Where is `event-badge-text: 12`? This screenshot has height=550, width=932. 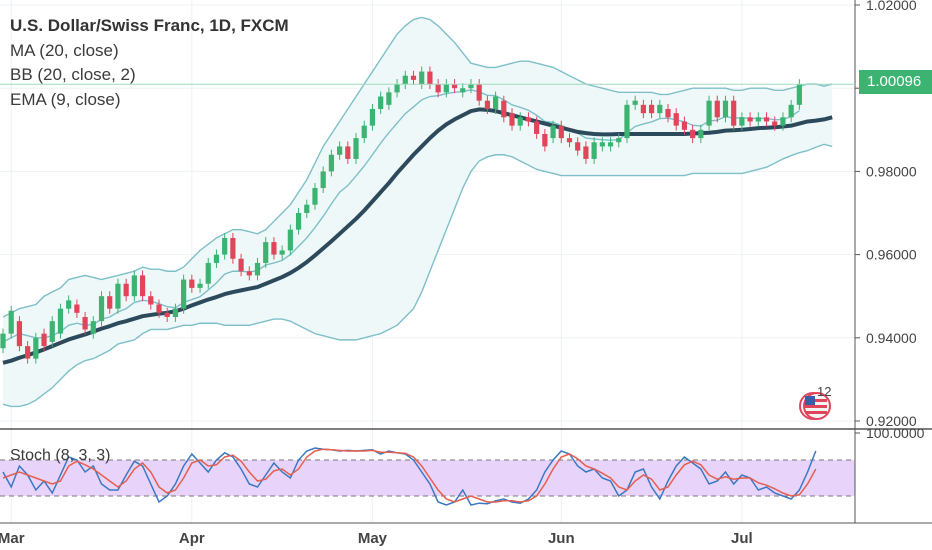
event-badge-text: 12 is located at coordinates (824, 391).